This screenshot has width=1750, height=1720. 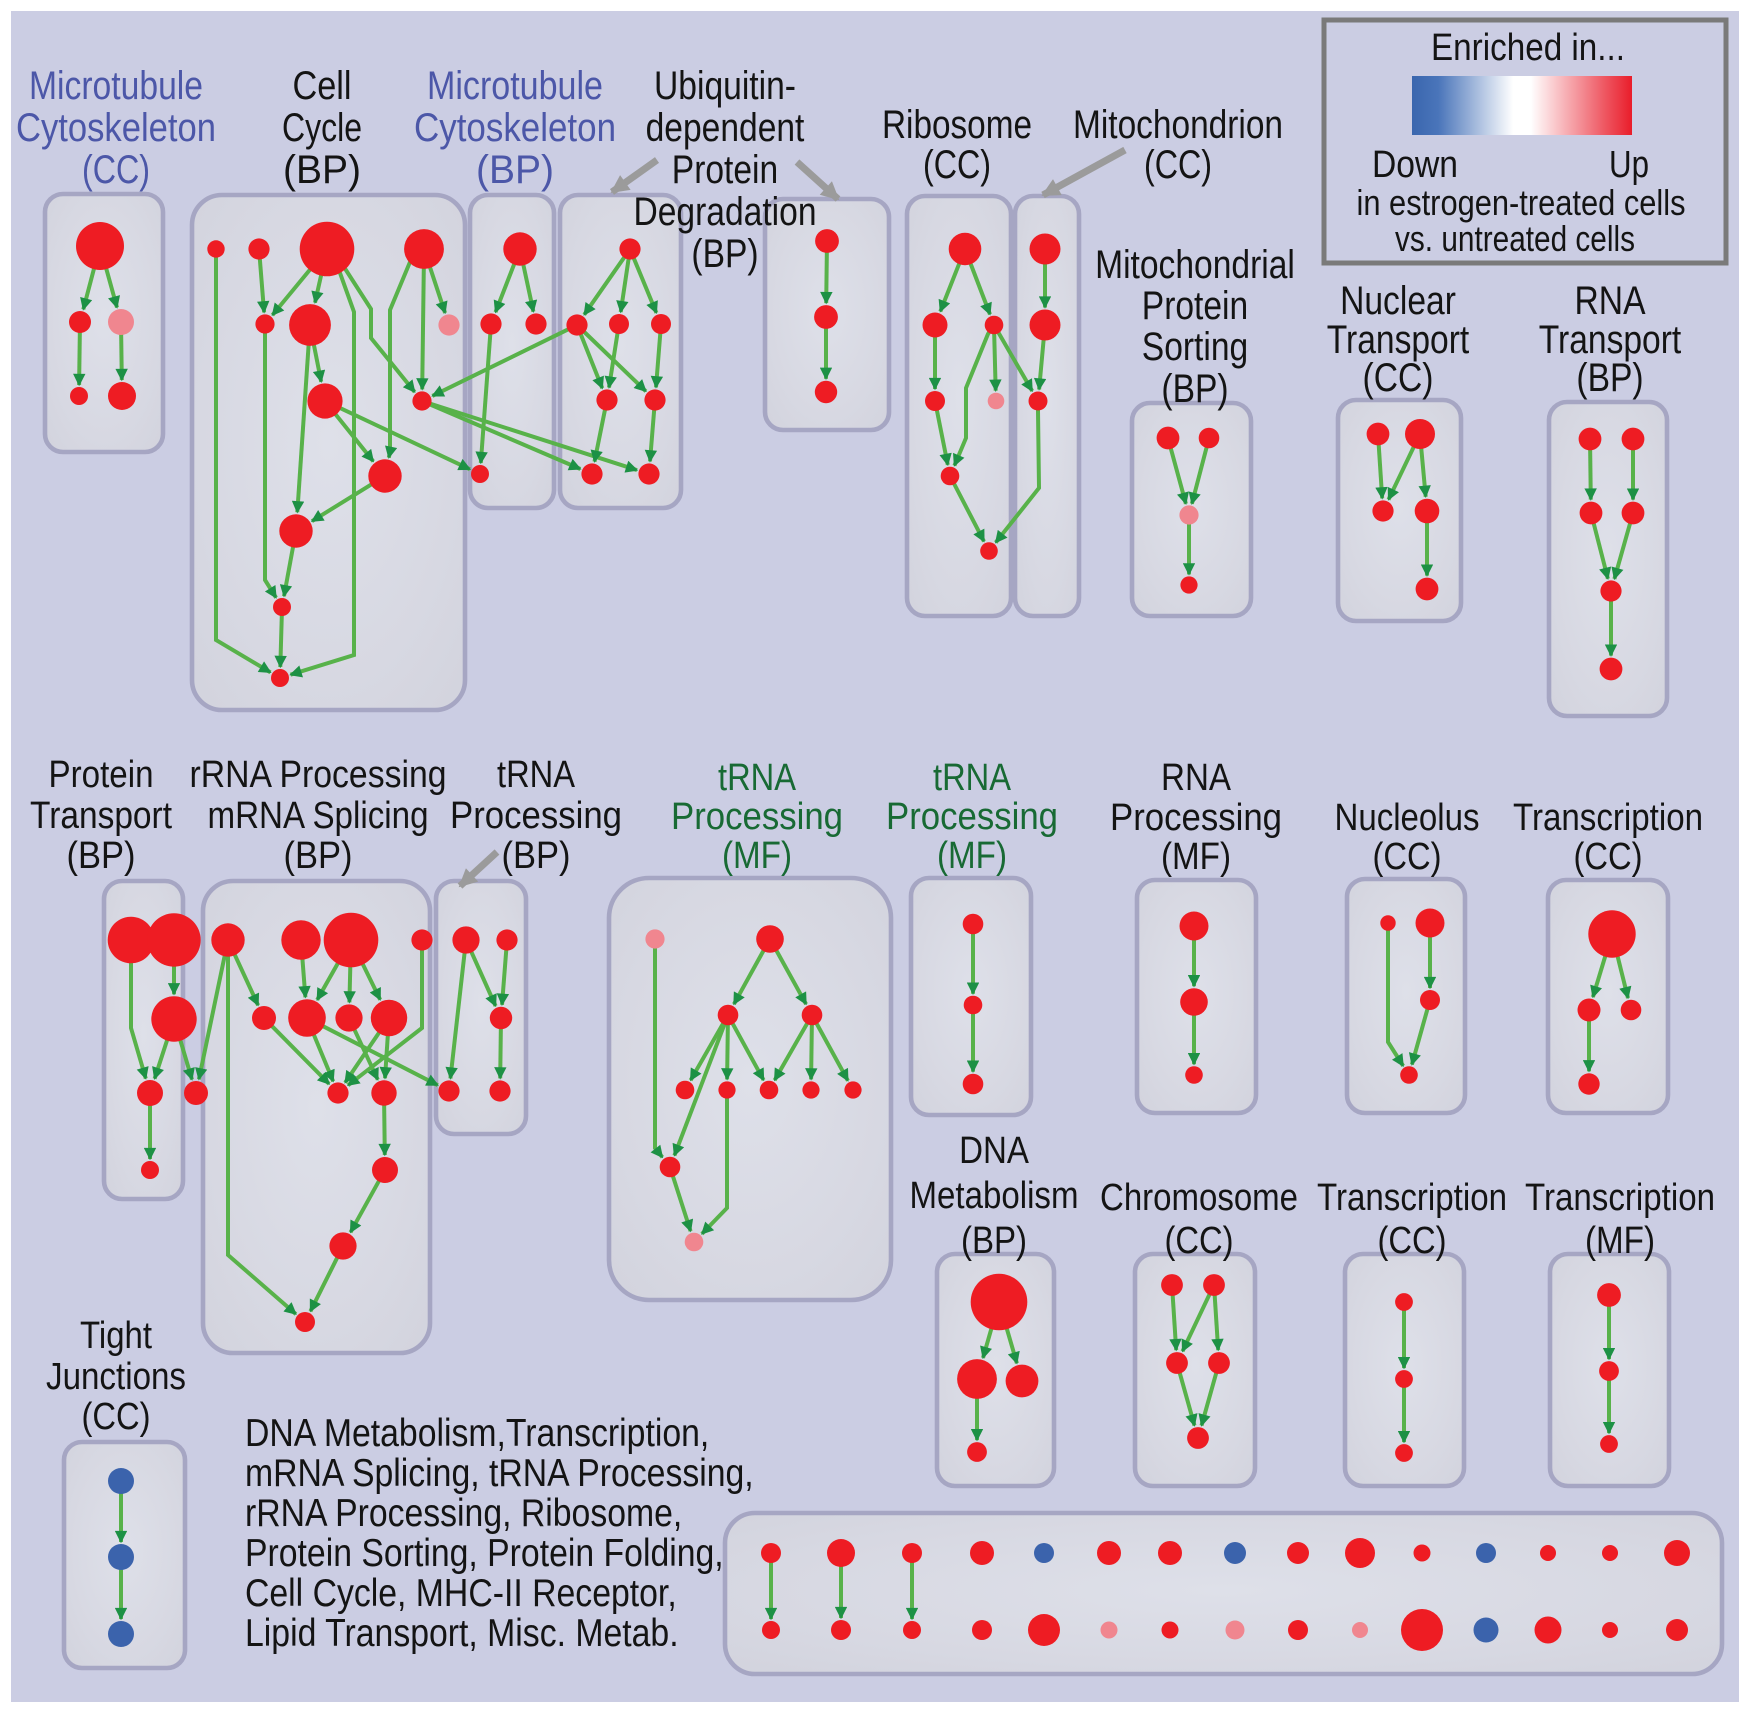 I want to click on svg-text: in estrogen-treated cells, so click(x=1521, y=202).